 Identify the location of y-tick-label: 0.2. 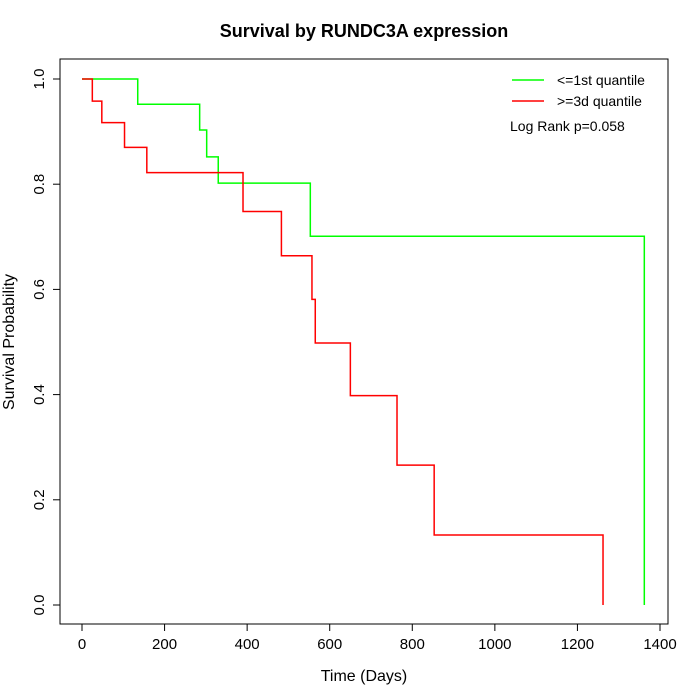
(39, 499).